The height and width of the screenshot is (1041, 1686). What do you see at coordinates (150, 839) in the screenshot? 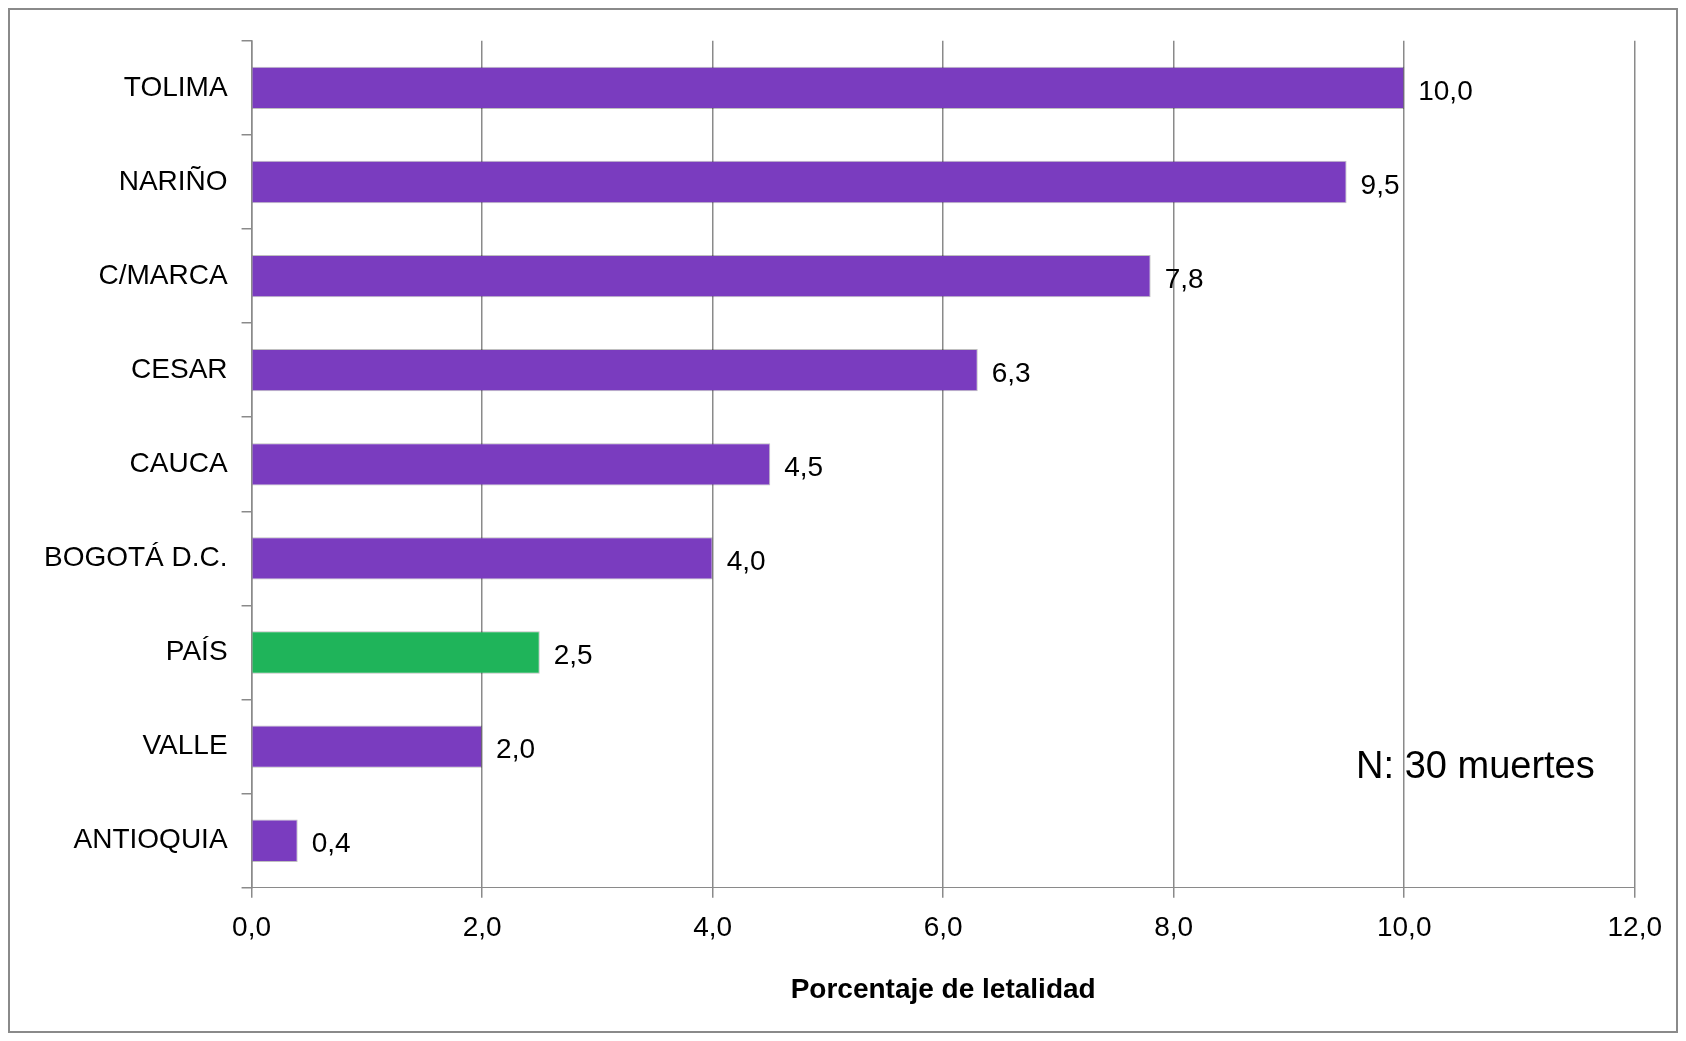
I see `y-tick-label: ANTIOQUIA` at bounding box center [150, 839].